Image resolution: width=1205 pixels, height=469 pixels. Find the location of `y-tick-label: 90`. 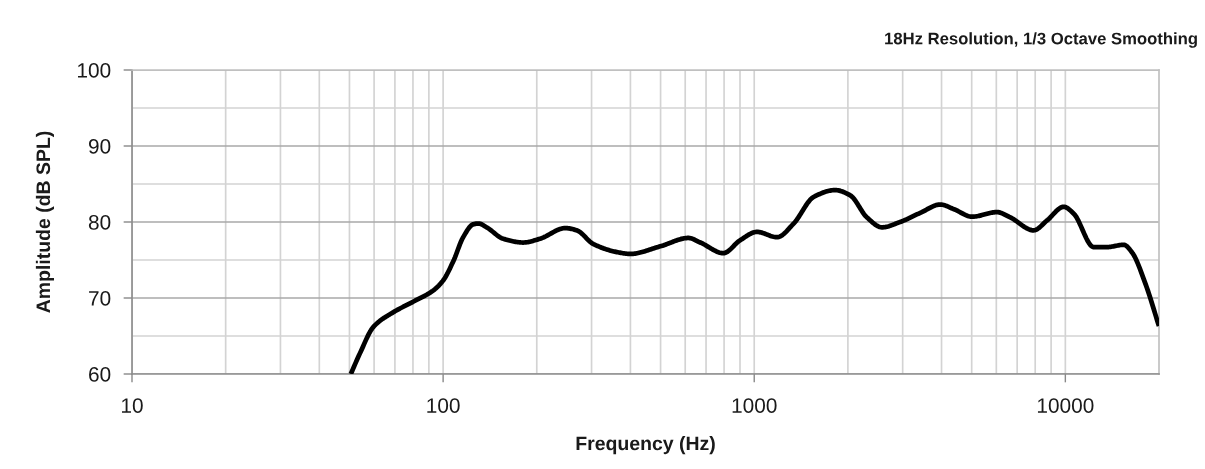

y-tick-label: 90 is located at coordinates (99, 146).